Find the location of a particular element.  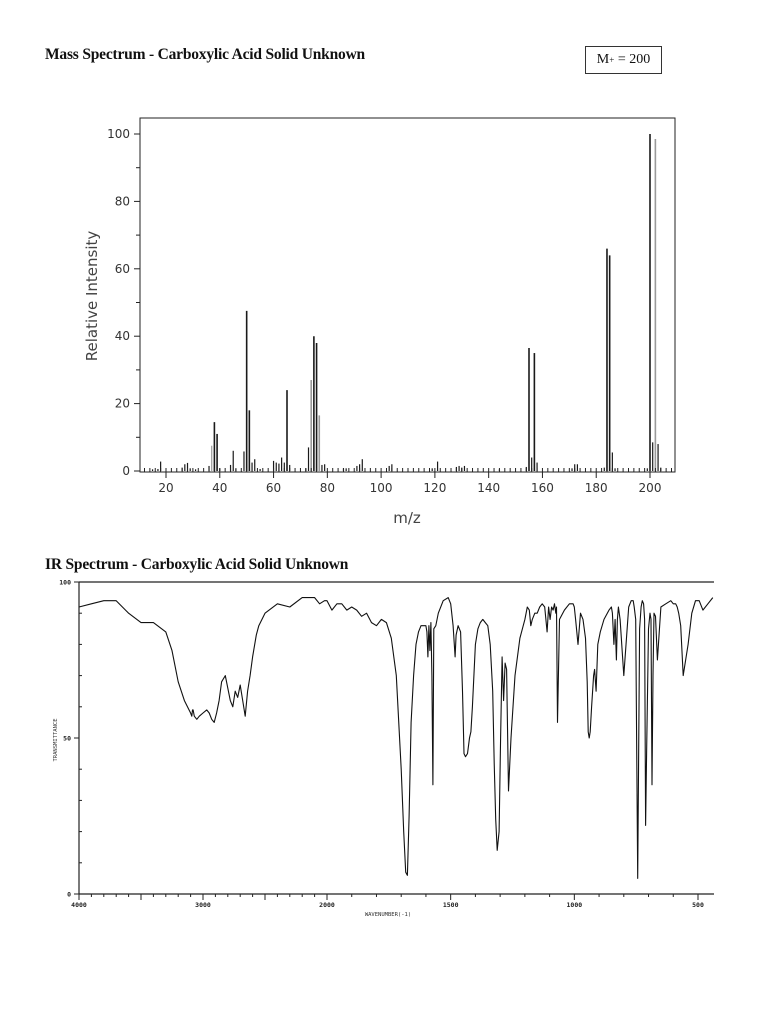

ms-y-tick-label: 20 is located at coordinates (122, 404).